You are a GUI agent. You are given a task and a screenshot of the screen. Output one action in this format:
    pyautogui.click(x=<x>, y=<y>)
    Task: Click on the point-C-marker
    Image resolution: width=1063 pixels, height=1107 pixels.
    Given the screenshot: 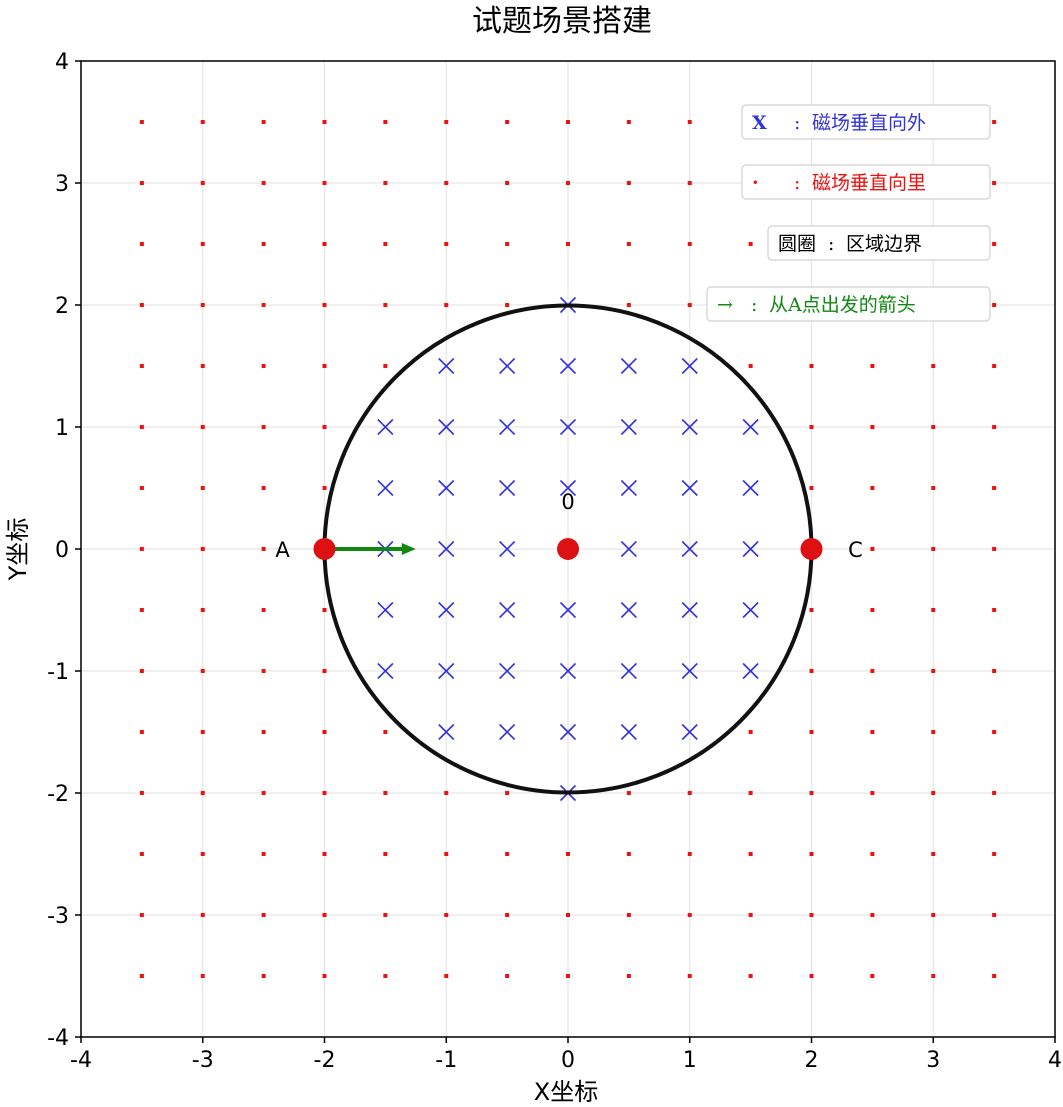 What is the action you would take?
    pyautogui.click(x=811, y=549)
    